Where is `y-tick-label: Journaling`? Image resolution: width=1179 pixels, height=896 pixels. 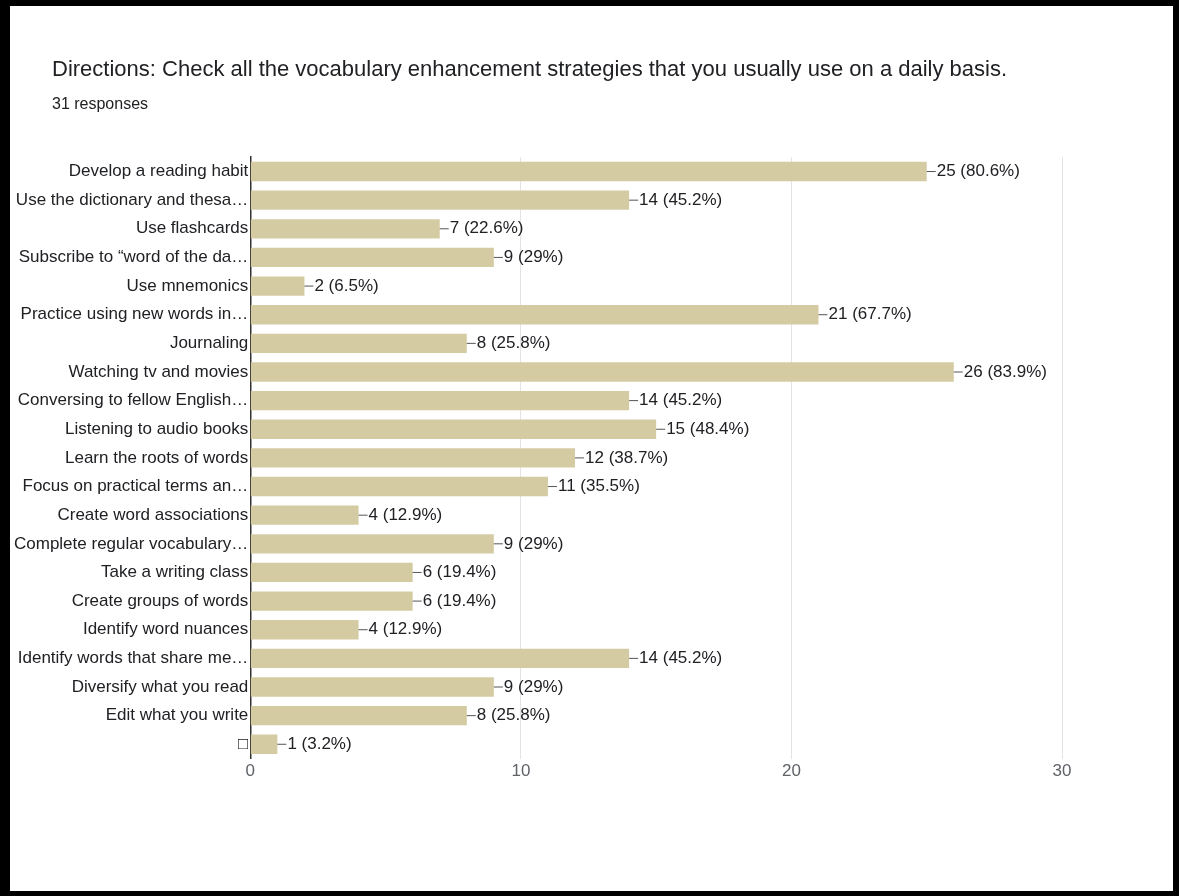 y-tick-label: Journaling is located at coordinates (209, 343).